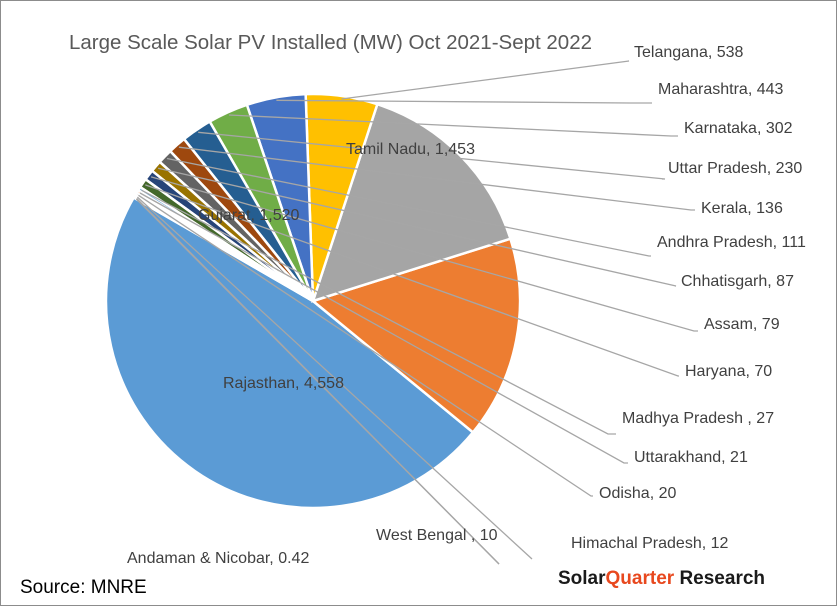  What do you see at coordinates (410, 149) in the screenshot?
I see `data-label-tamil-nadu: Tamil Nadu, 1,453` at bounding box center [410, 149].